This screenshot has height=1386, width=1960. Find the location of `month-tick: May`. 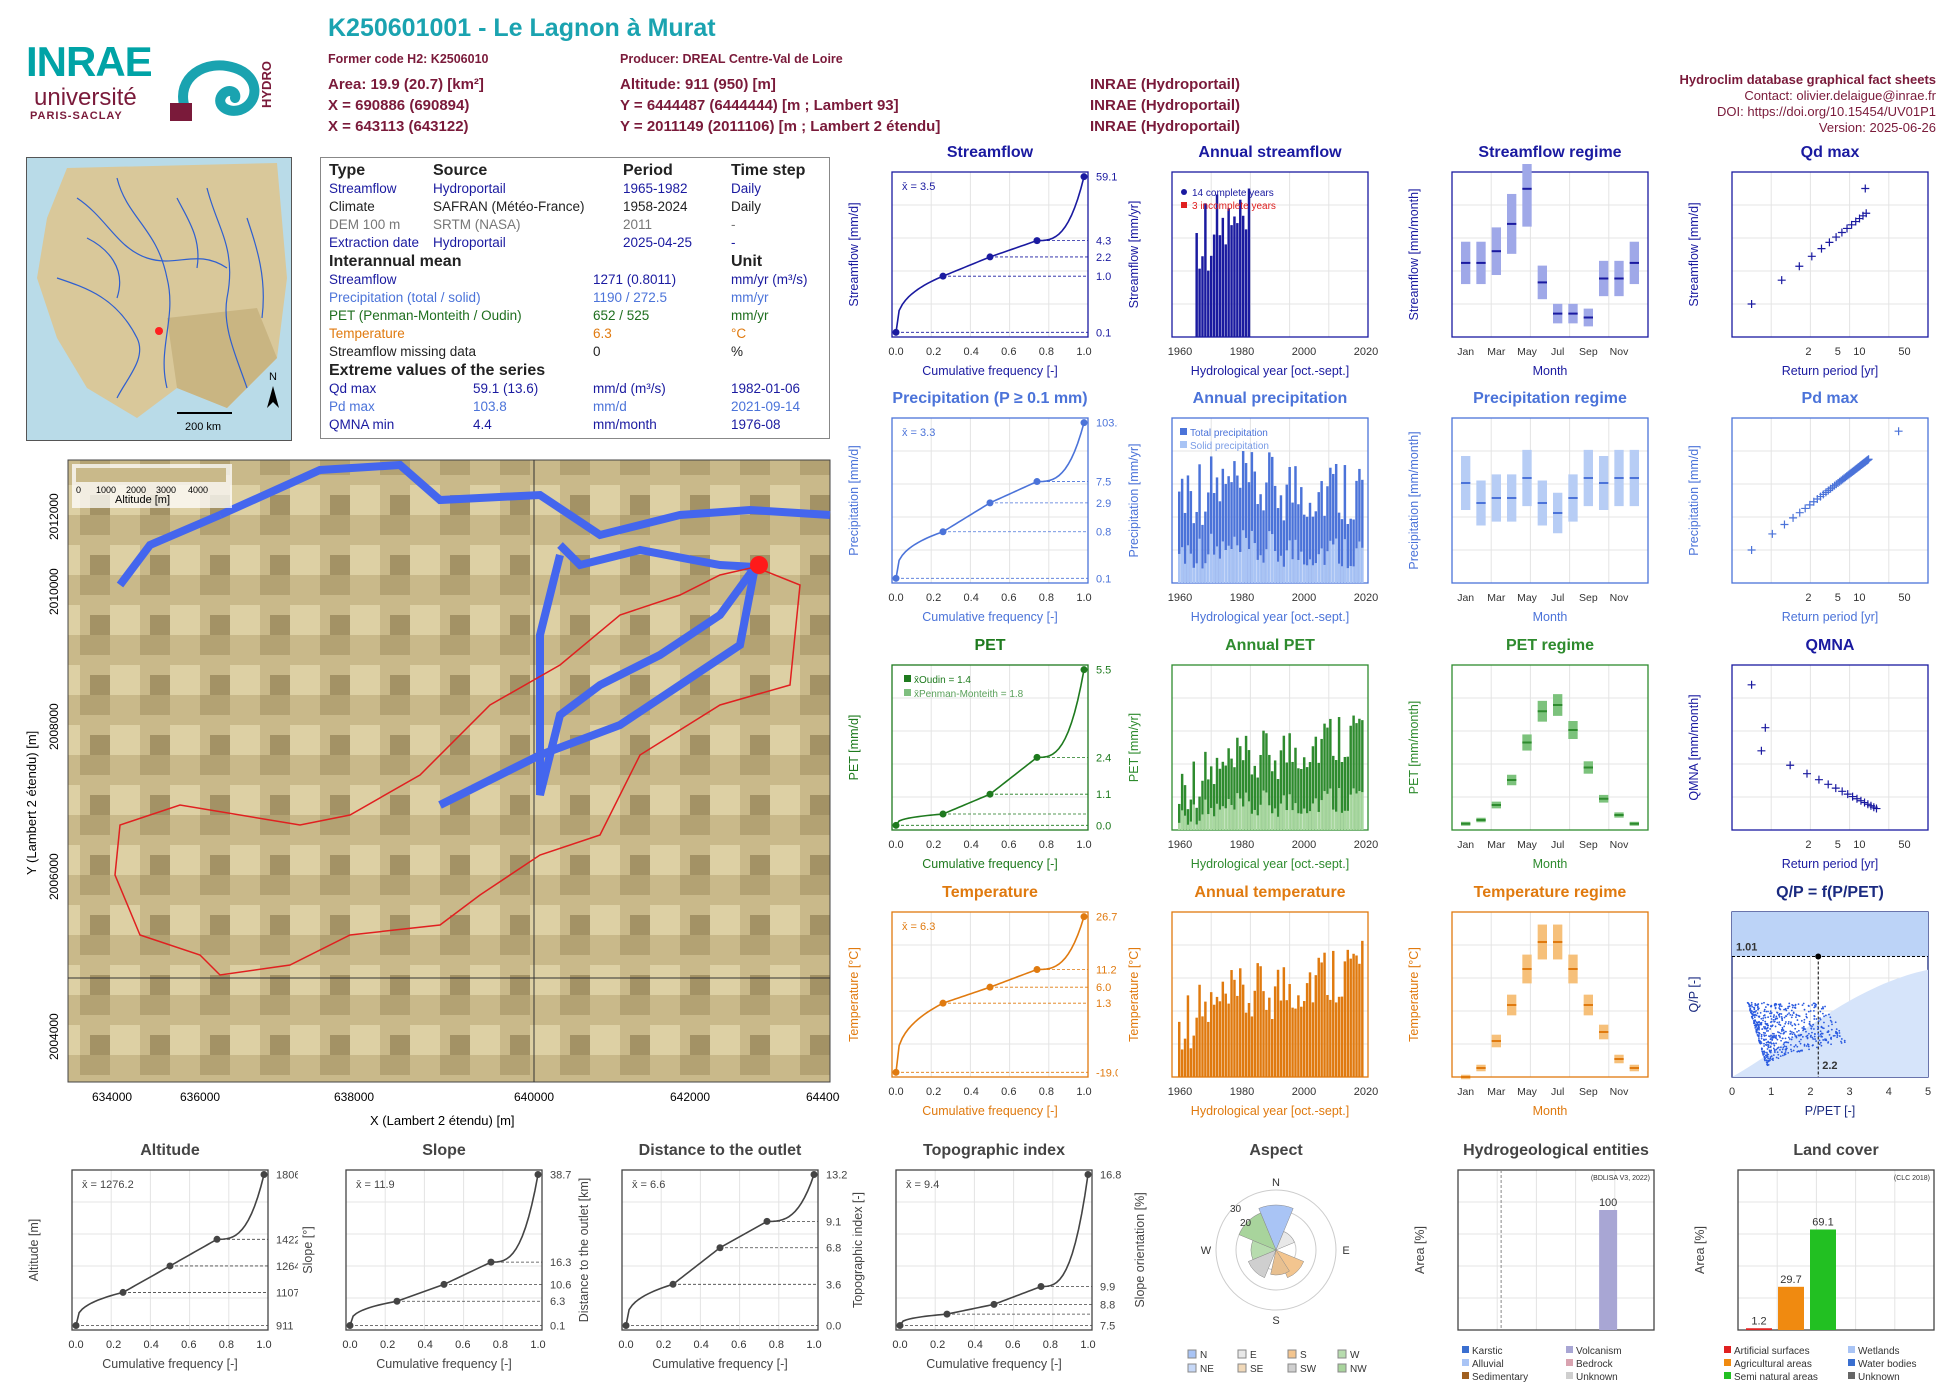

month-tick: May is located at coordinates (1527, 598).